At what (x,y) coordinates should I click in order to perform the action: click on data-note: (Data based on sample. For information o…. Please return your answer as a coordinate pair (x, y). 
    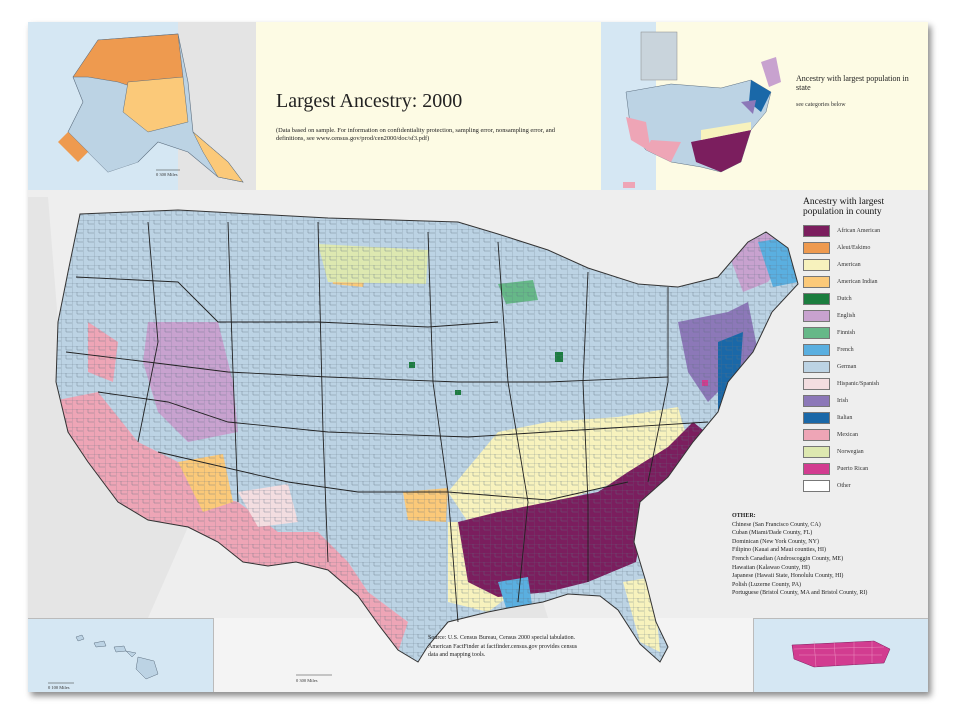
    Looking at the image, I should click on (416, 134).